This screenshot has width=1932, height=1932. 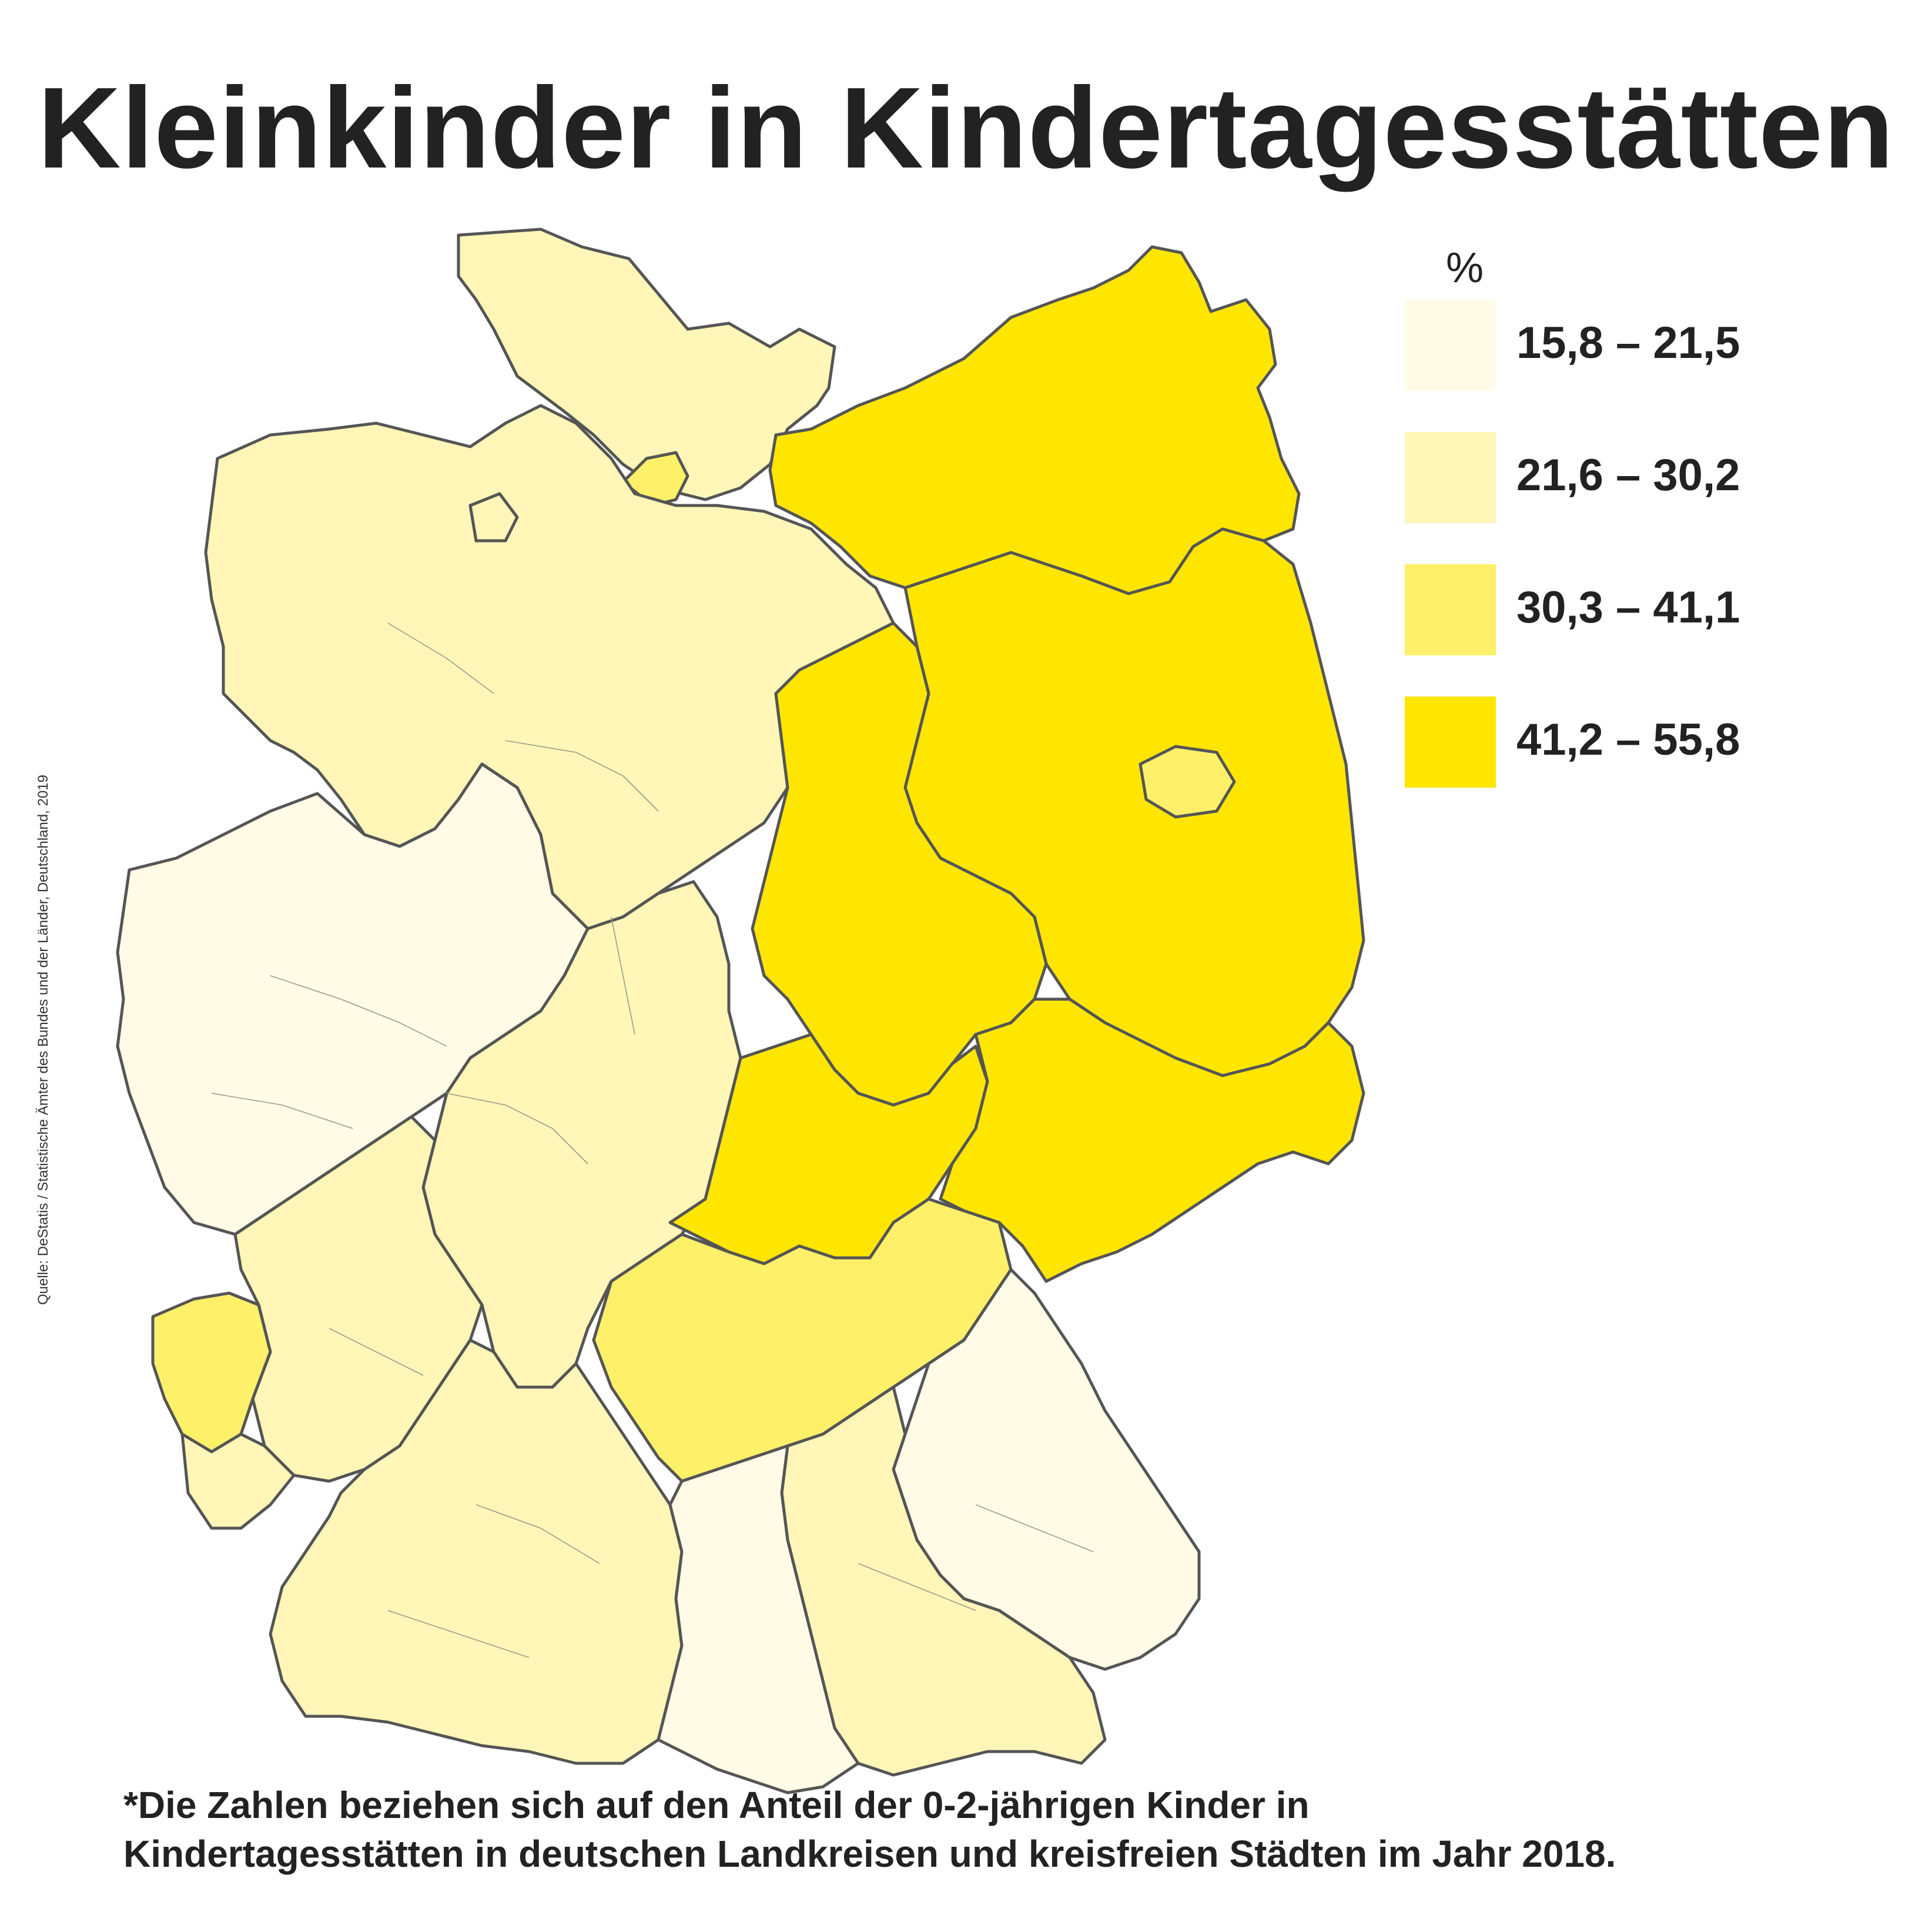 What do you see at coordinates (549, 667) in the screenshot?
I see `region-niedersachsen` at bounding box center [549, 667].